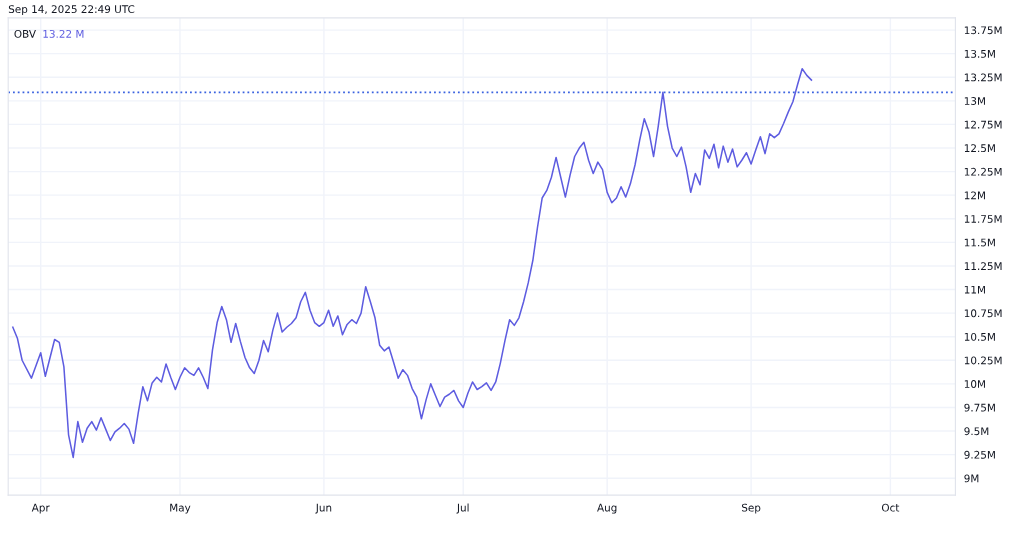 This screenshot has width=1024, height=557. I want to click on x-tick-label: Aug, so click(607, 508).